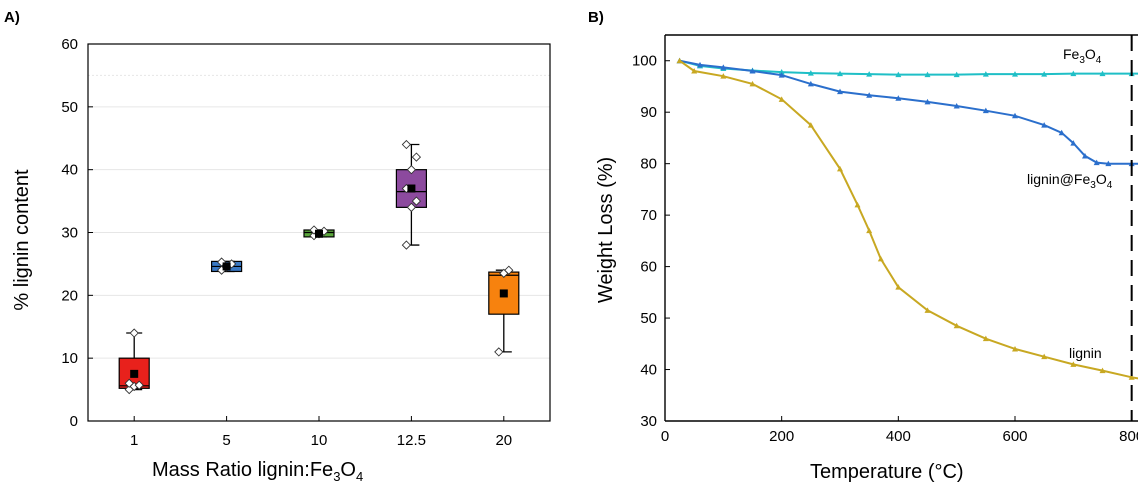  What do you see at coordinates (503, 440) in the screenshot?
I see `x-tick-label: 20` at bounding box center [503, 440].